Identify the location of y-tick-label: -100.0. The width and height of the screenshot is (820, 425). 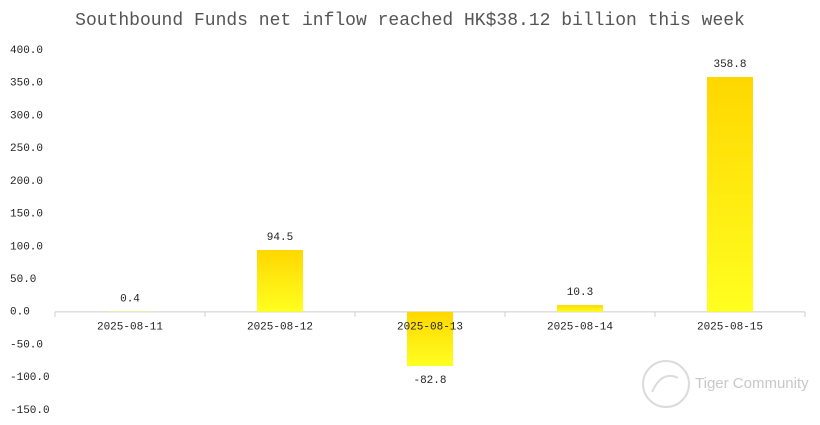
(30, 378).